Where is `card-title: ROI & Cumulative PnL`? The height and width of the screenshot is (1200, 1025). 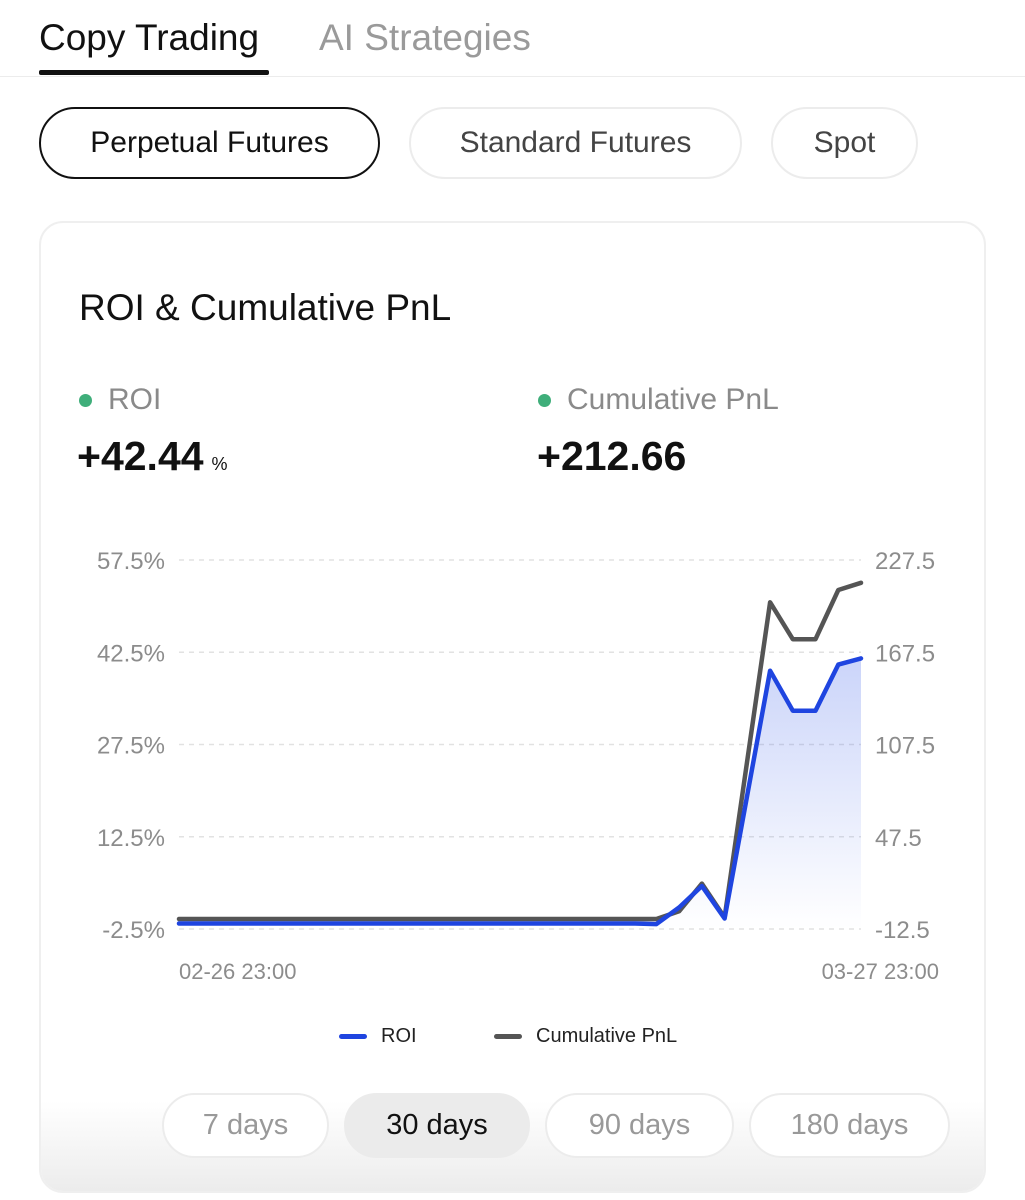 card-title: ROI & Cumulative PnL is located at coordinates (265, 307).